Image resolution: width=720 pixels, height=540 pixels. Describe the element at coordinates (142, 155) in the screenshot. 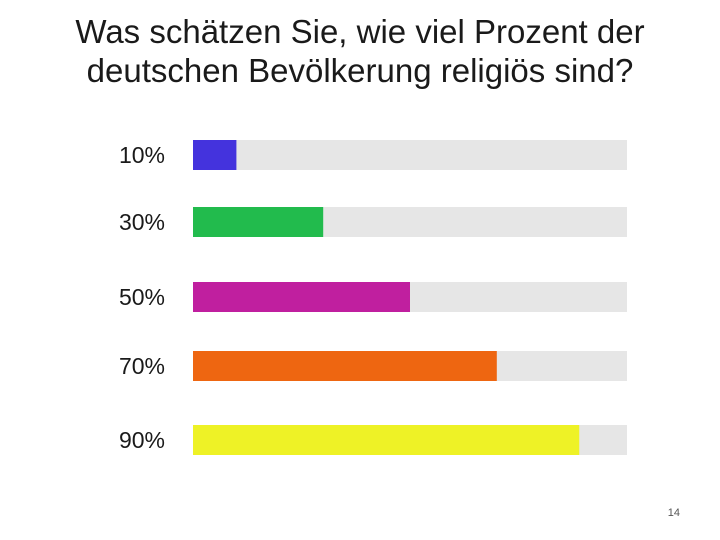

I see `category-label-1: 10%` at that location.